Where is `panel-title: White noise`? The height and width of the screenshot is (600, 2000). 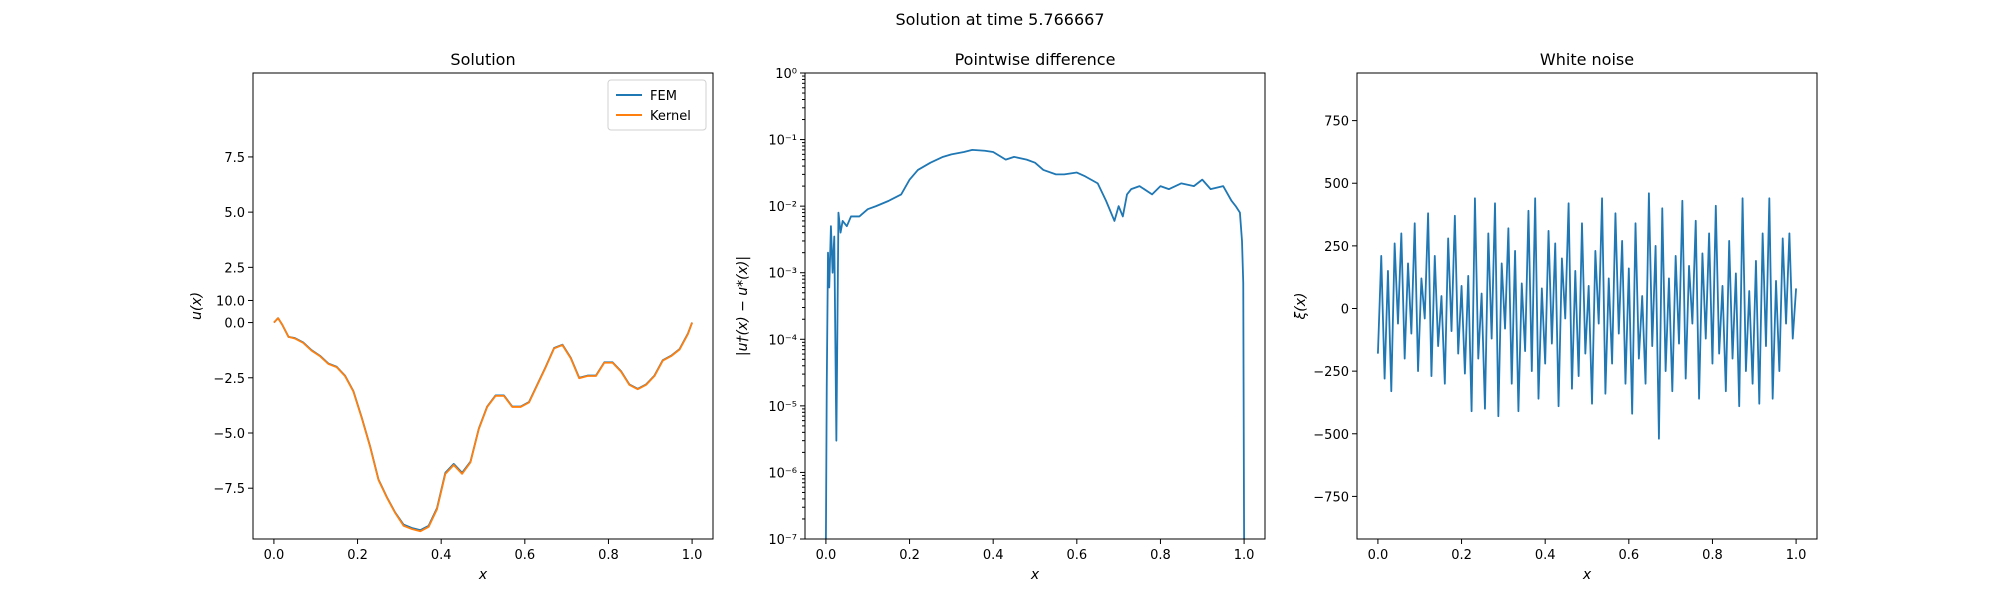 panel-title: White noise is located at coordinates (1587, 59).